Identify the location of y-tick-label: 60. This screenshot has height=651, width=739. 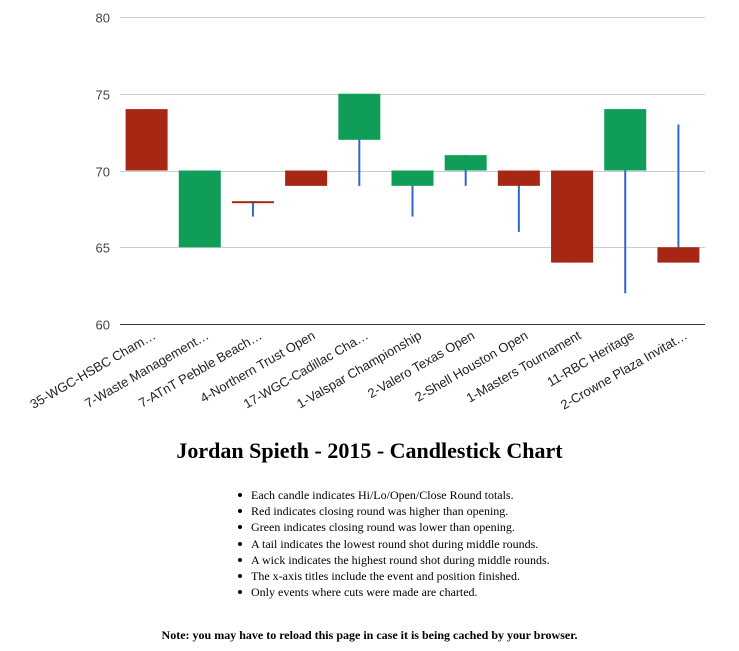
(103, 325).